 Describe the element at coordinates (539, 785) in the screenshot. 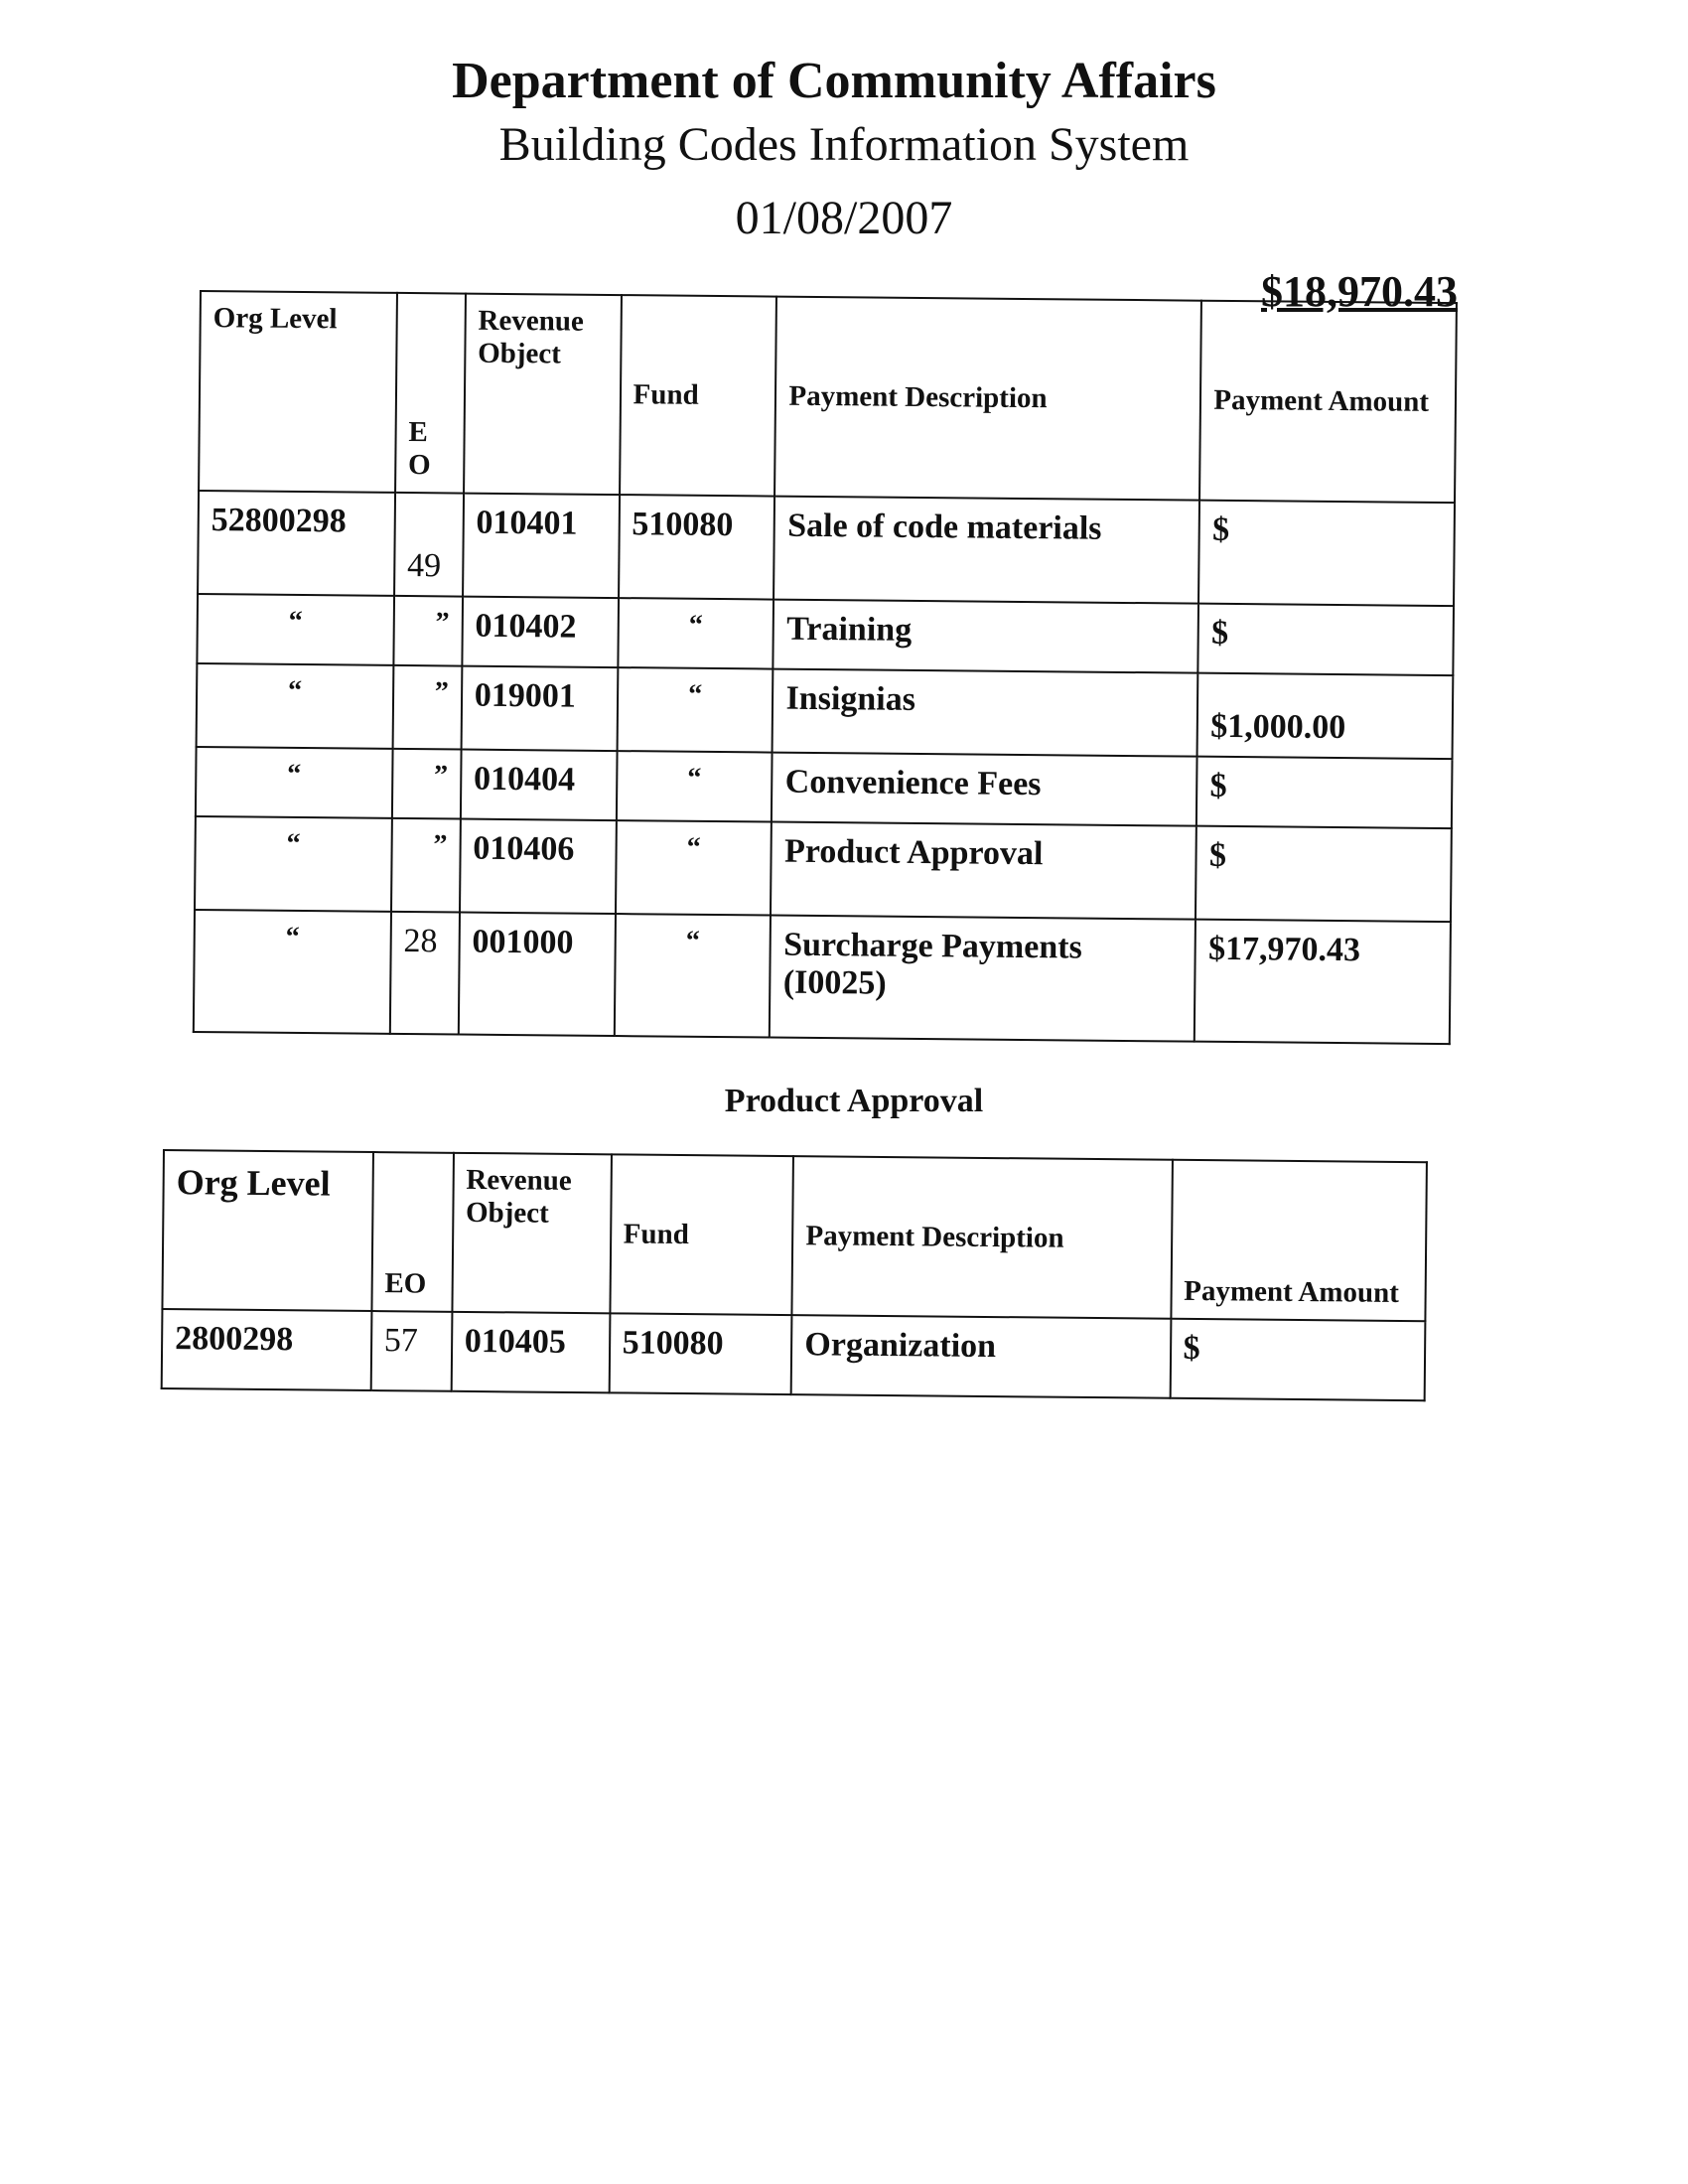

I see `revenue-object-cell: 010404` at that location.